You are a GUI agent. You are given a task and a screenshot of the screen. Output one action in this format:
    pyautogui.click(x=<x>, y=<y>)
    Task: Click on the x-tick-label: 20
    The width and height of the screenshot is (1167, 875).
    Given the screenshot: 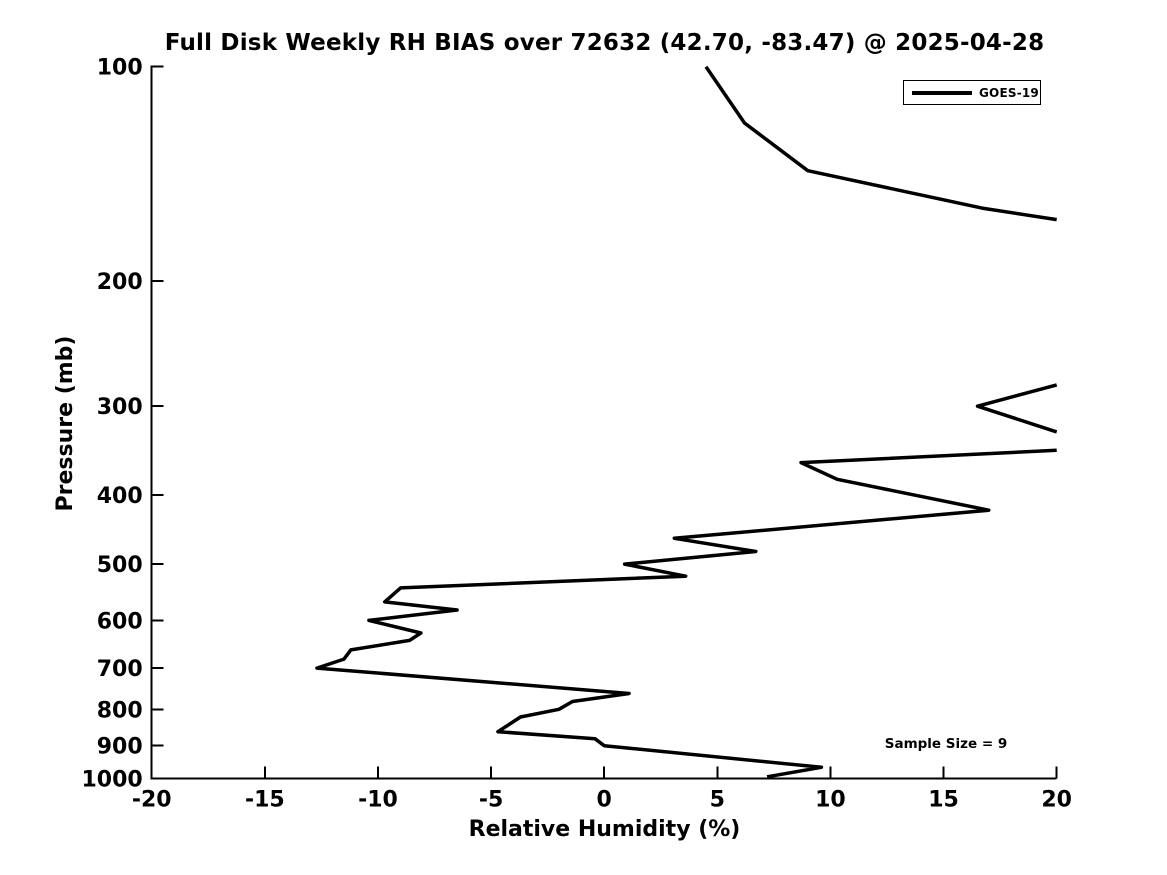 What is the action you would take?
    pyautogui.click(x=1056, y=799)
    